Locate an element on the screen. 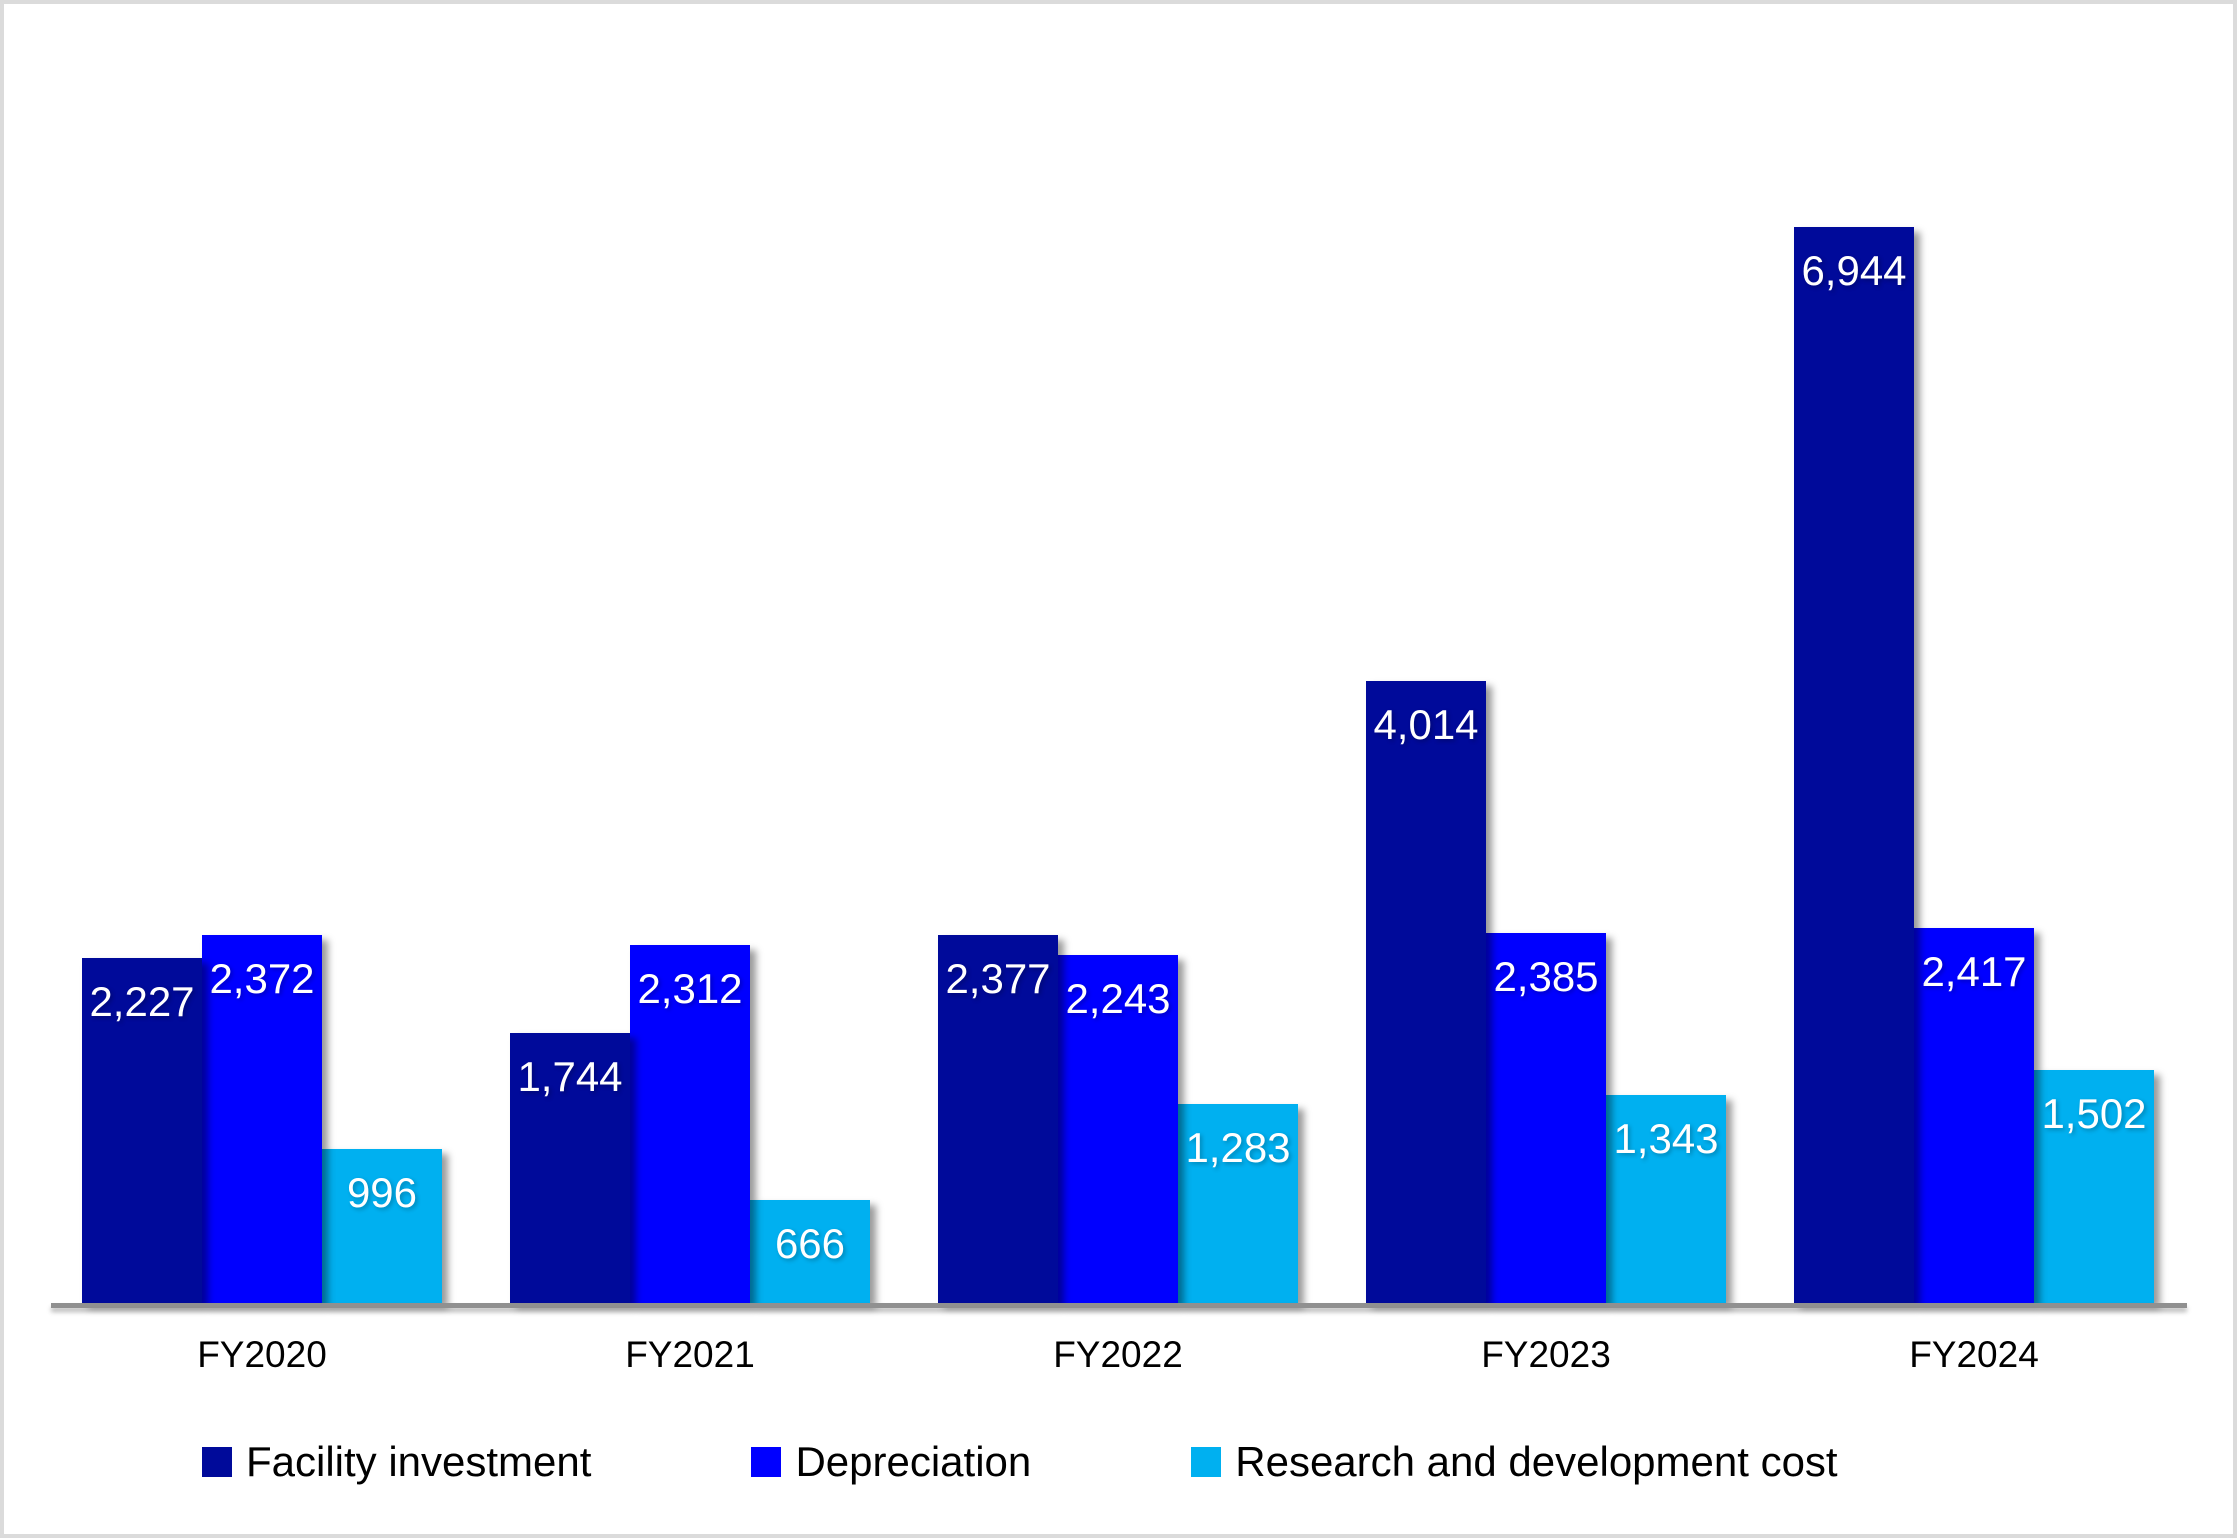 This screenshot has height=1538, width=2237. legend-item-depreciation: Depreciation is located at coordinates (891, 1462).